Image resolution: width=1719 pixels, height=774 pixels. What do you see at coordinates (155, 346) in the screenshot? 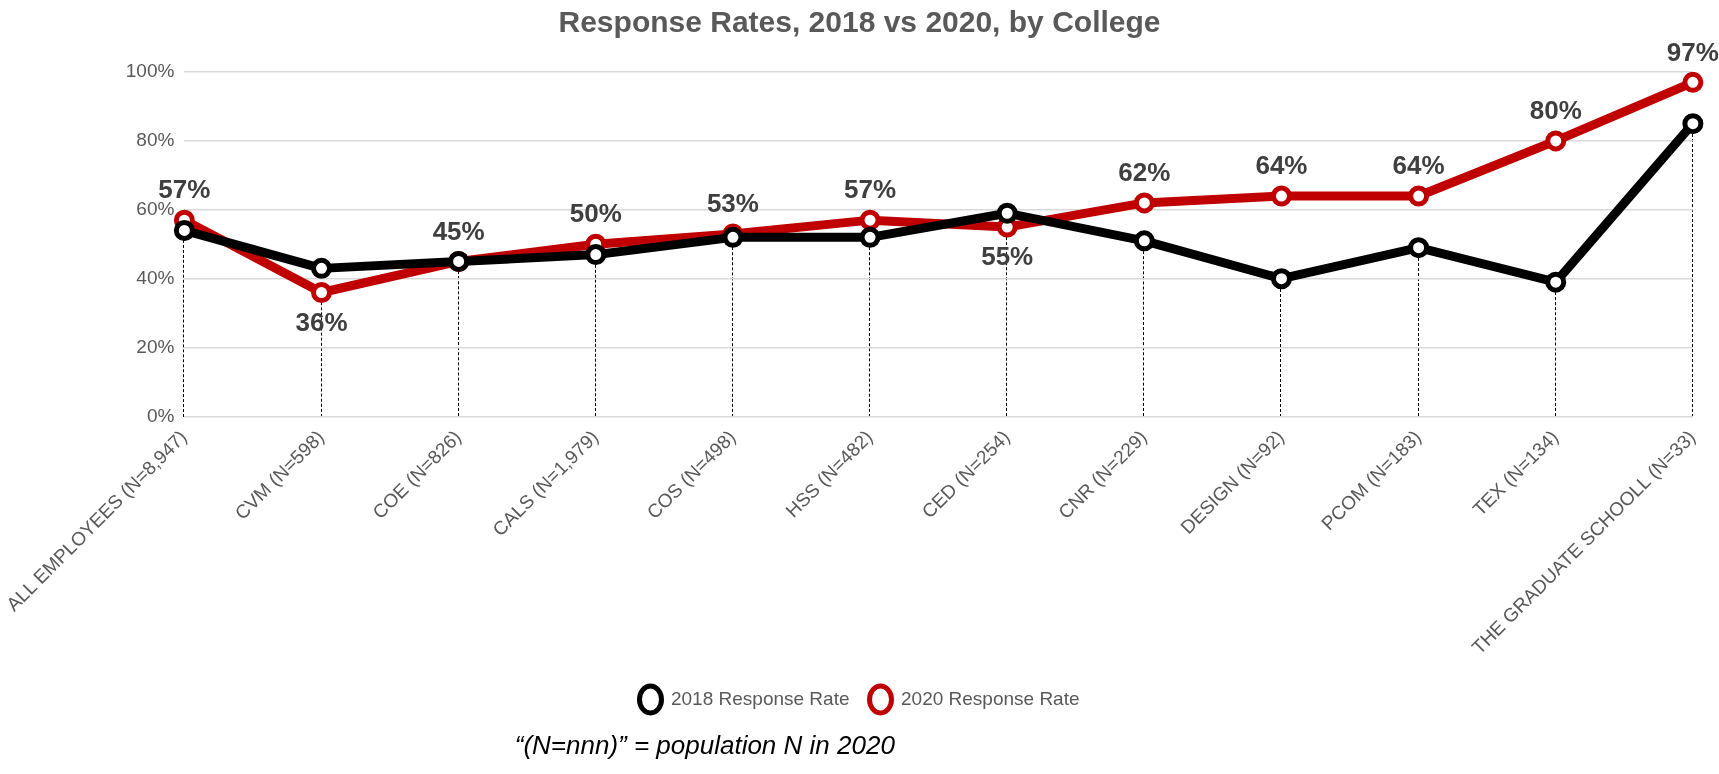
I see `y-tick-label: 20%` at bounding box center [155, 346].